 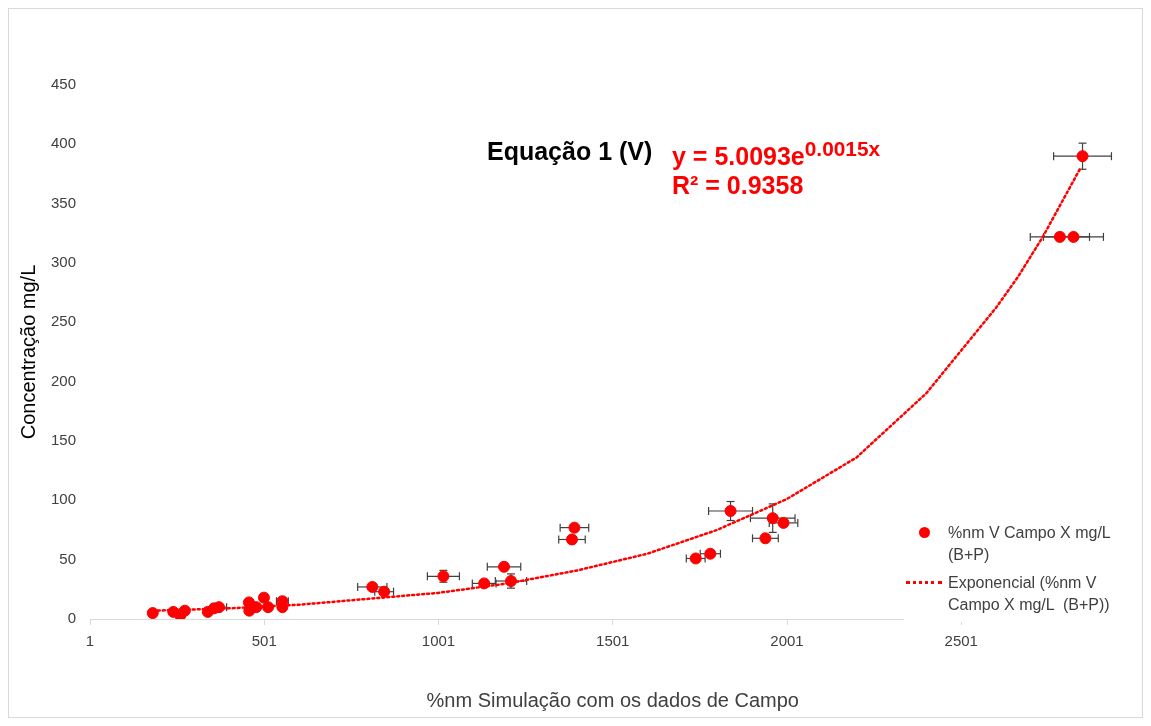 What do you see at coordinates (570, 151) in the screenshot?
I see `annotation: Equação 1 (V)` at bounding box center [570, 151].